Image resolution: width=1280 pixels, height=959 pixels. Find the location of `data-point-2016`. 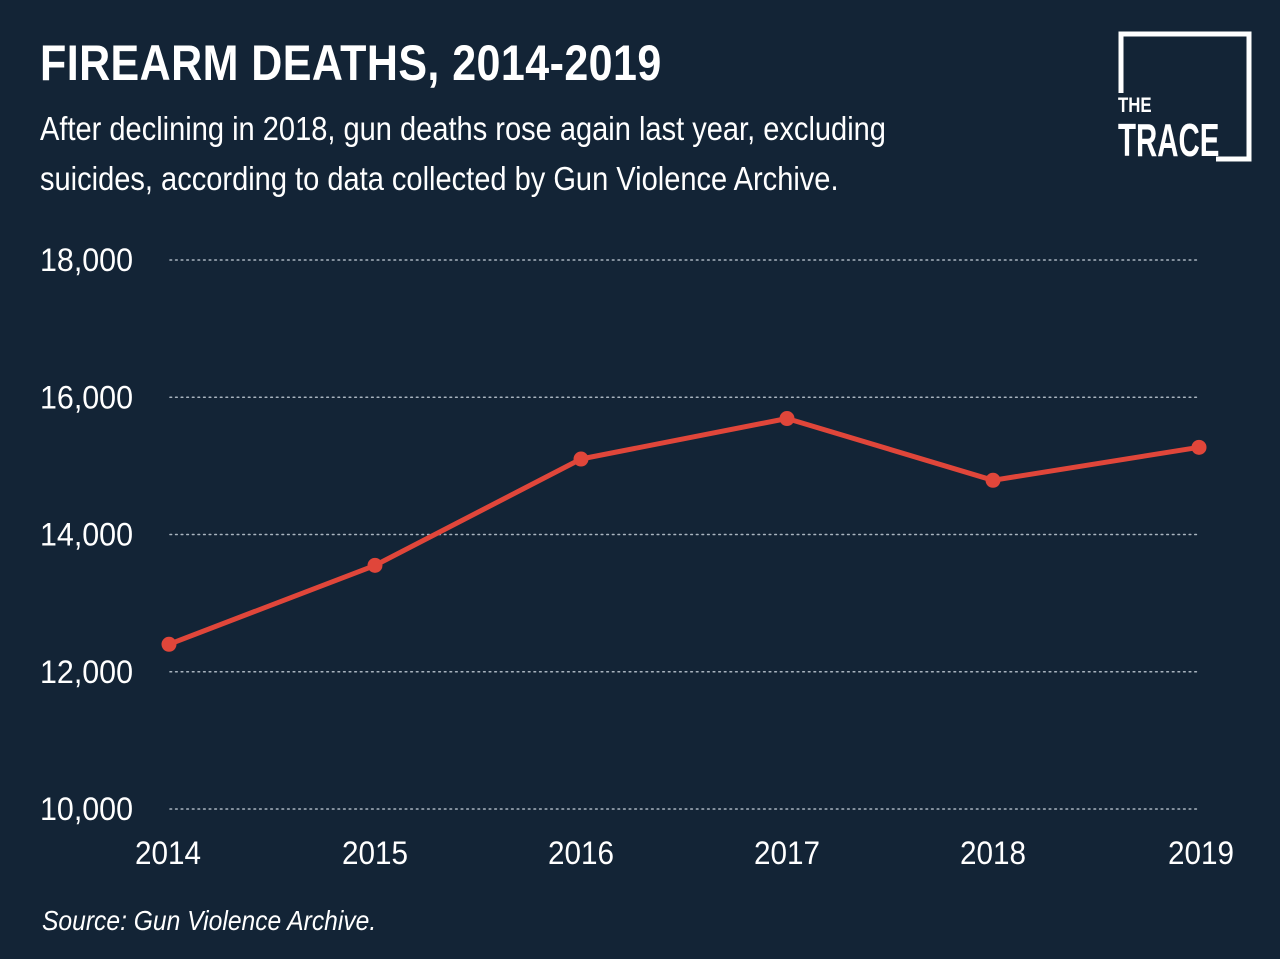

data-point-2016 is located at coordinates (581, 459).